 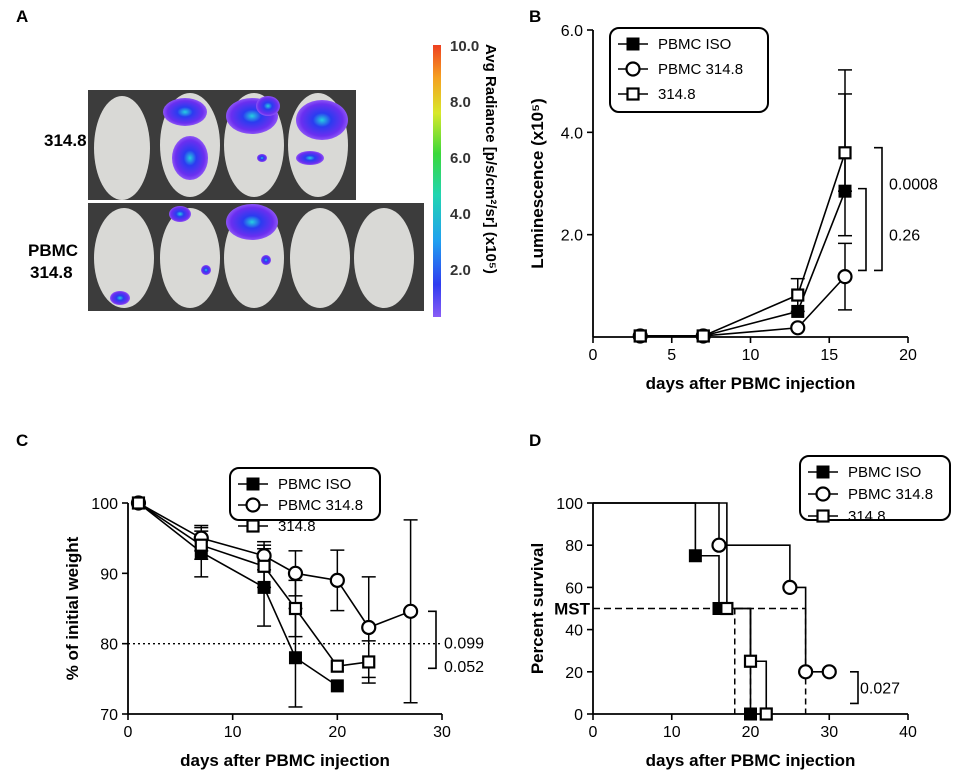 I want to click on y-tick-label: 2.0, so click(x=572, y=236).